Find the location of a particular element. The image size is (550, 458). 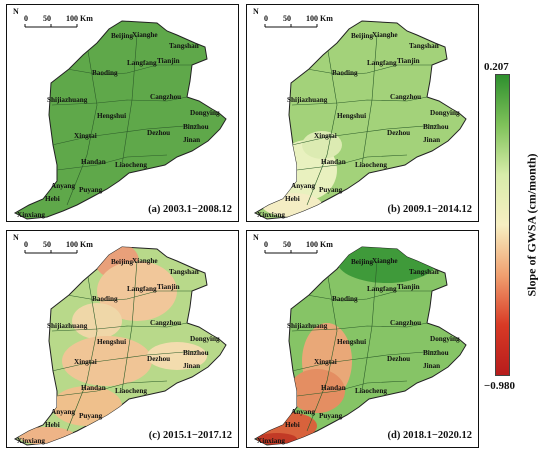

panel-caption: (c) 2015.1−2017.12 is located at coordinates (190, 435).